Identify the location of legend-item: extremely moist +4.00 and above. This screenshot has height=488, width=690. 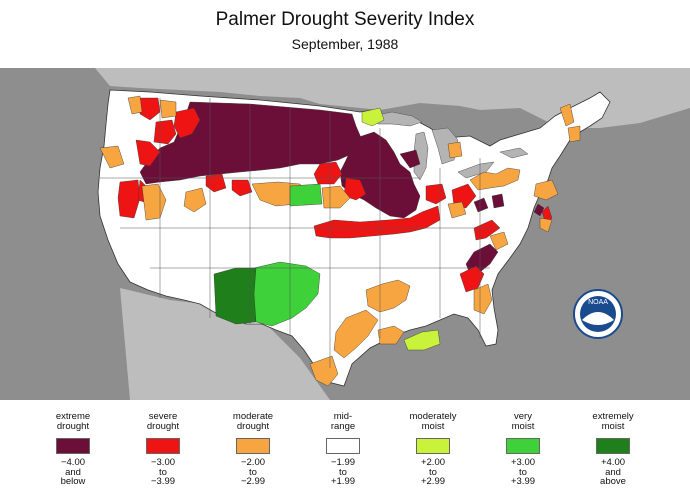
(613, 444).